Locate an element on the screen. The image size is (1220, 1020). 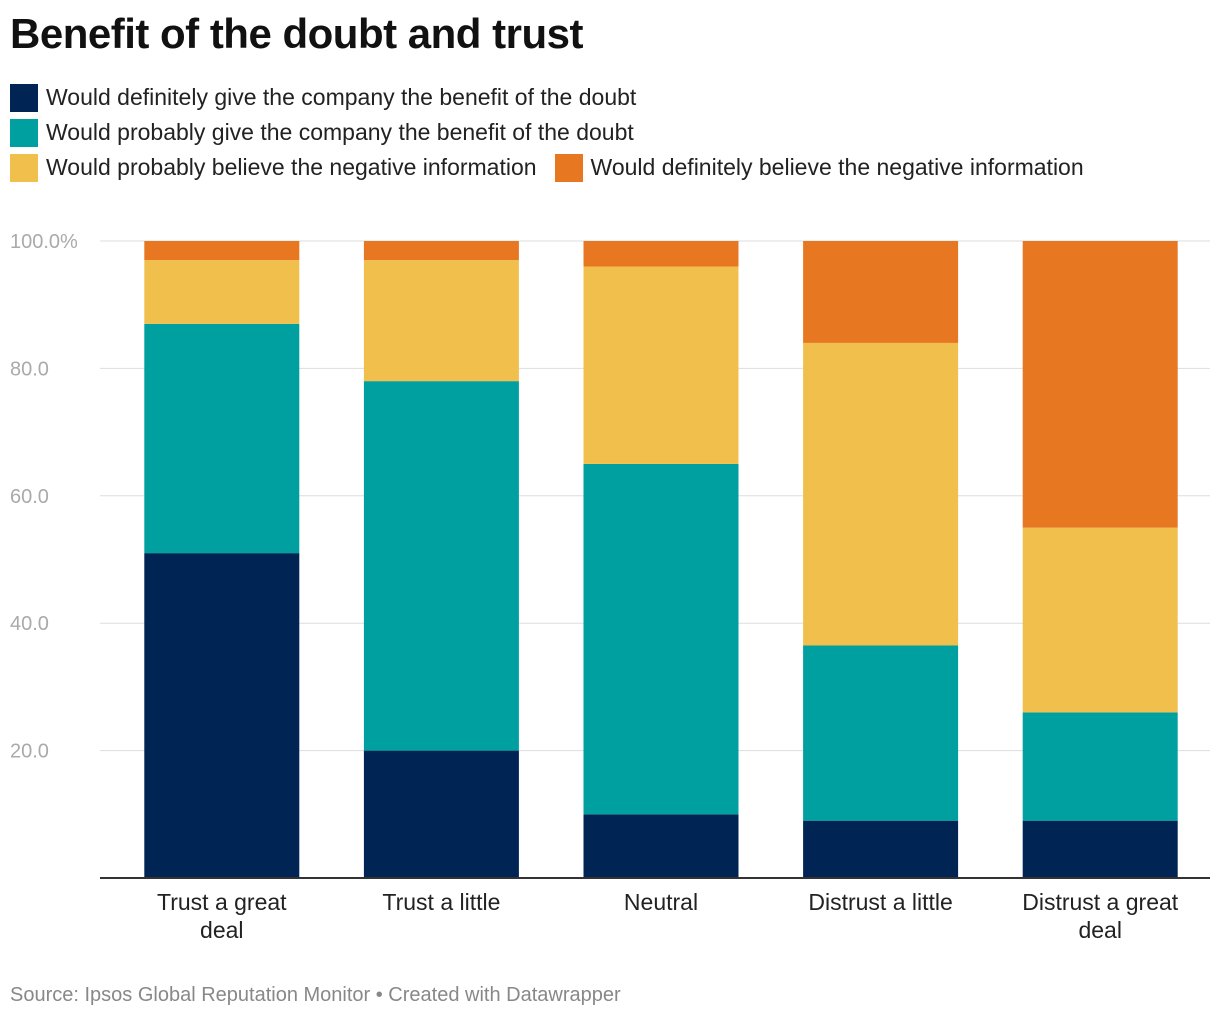
x-category-label: Distrust a great deal is located at coordinates (1100, 916).